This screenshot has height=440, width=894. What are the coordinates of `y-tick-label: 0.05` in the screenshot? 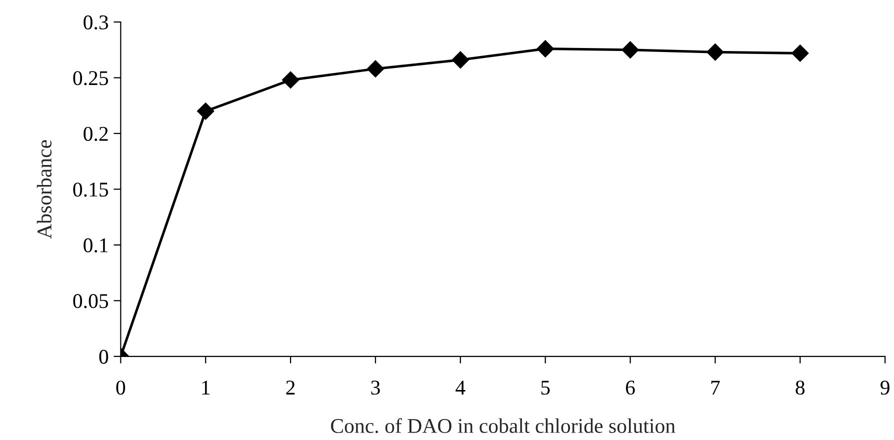 It's located at (90, 301).